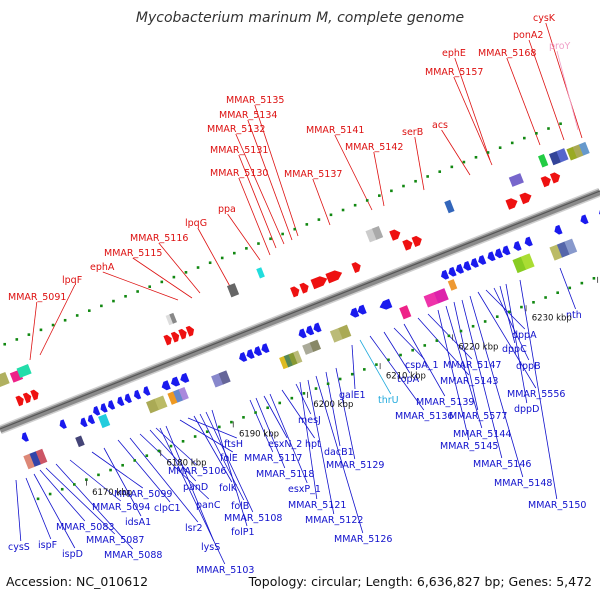 This screenshot has width=600, height=600. Describe the element at coordinates (239, 173) in the screenshot. I see `gene-label-mmar-5130: MMAR_5130` at that location.